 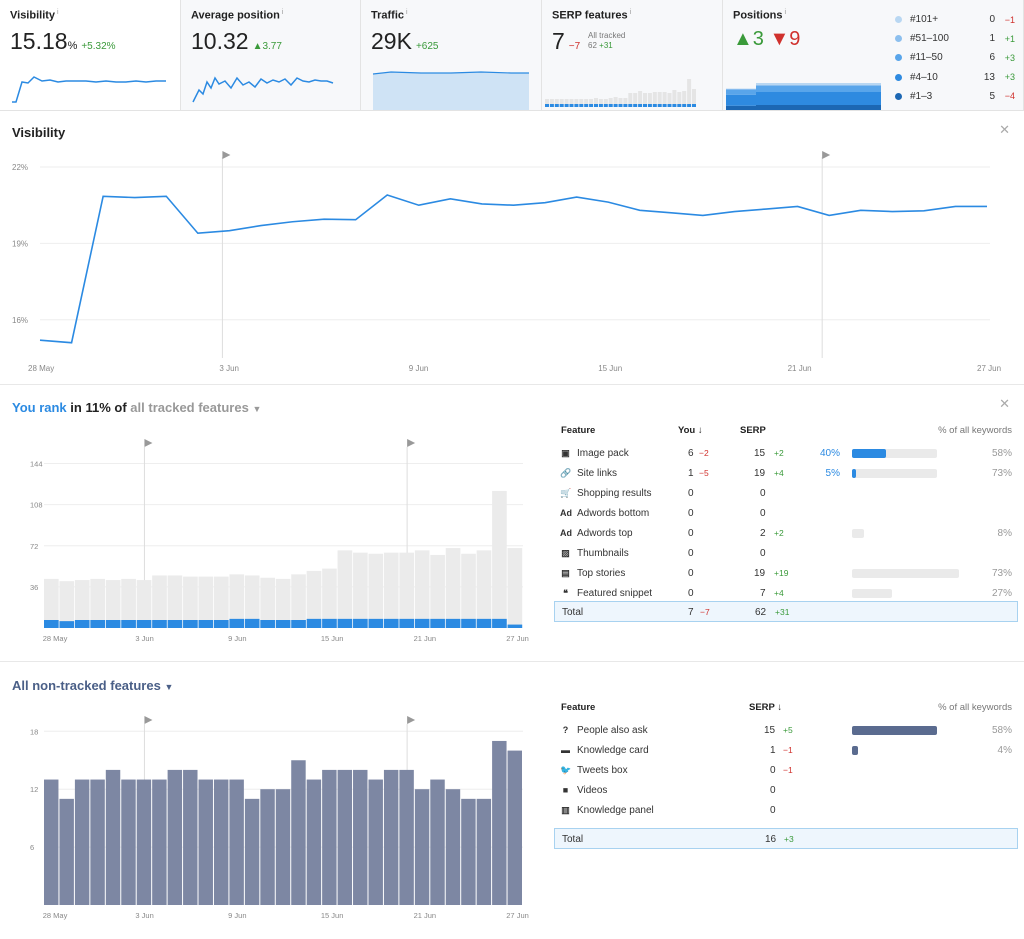 What do you see at coordinates (786, 810) in the screenshot?
I see `table-row: ▥ Knowledge panel 0` at bounding box center [786, 810].